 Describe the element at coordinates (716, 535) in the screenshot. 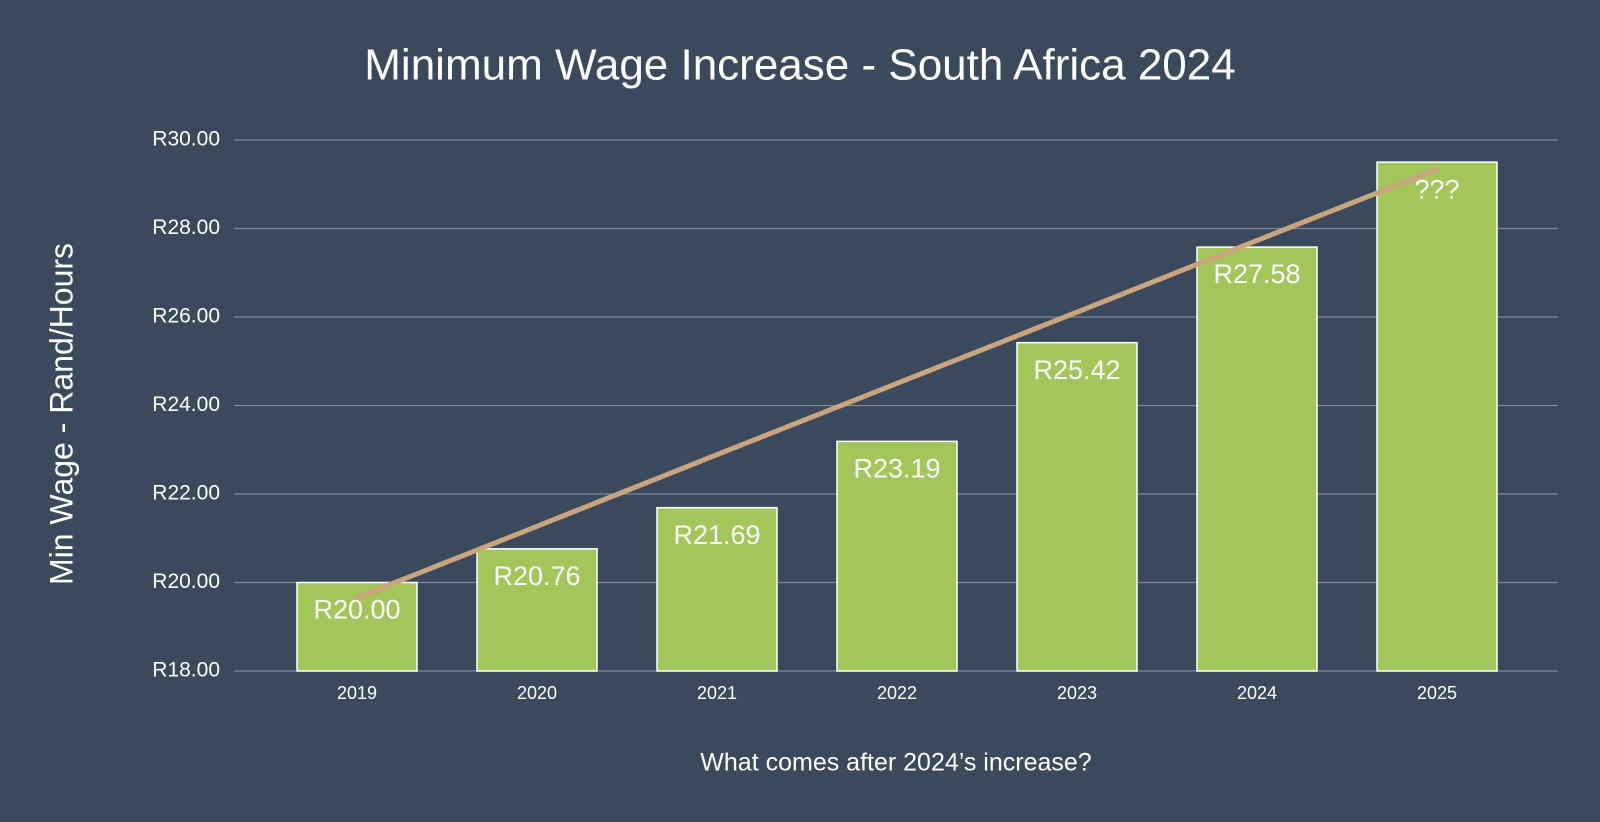

I see `value-label: R21.69` at that location.